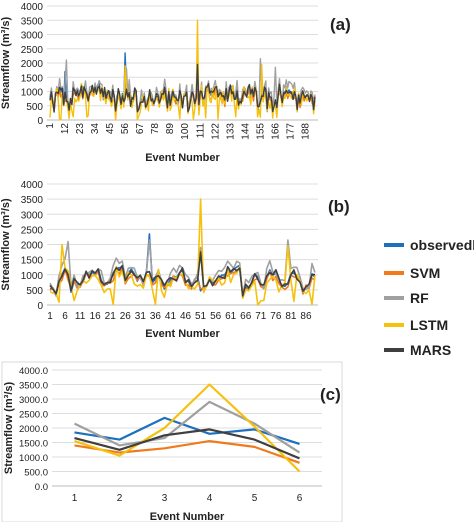  What do you see at coordinates (50, 316) in the screenshot?
I see `x-tick-label-b: 1` at bounding box center [50, 316].